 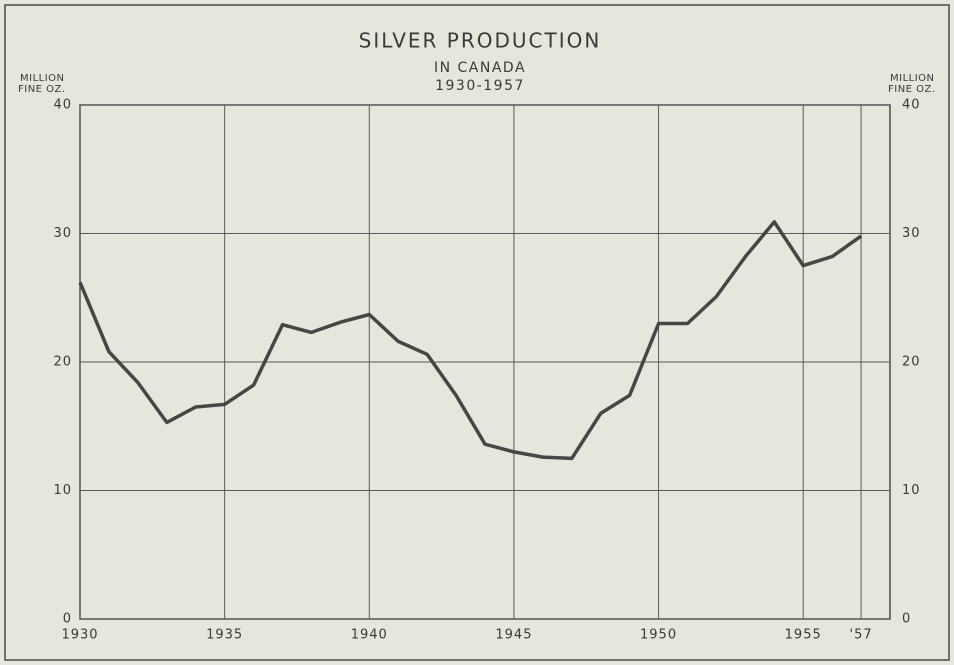 What do you see at coordinates (62, 362) in the screenshot?
I see `y-tick-label: 20` at bounding box center [62, 362].